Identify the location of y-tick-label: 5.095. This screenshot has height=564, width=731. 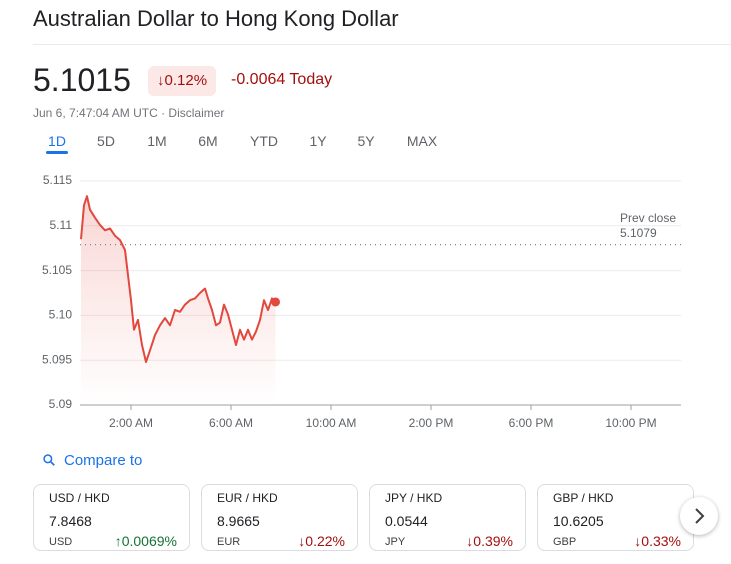
(57, 359).